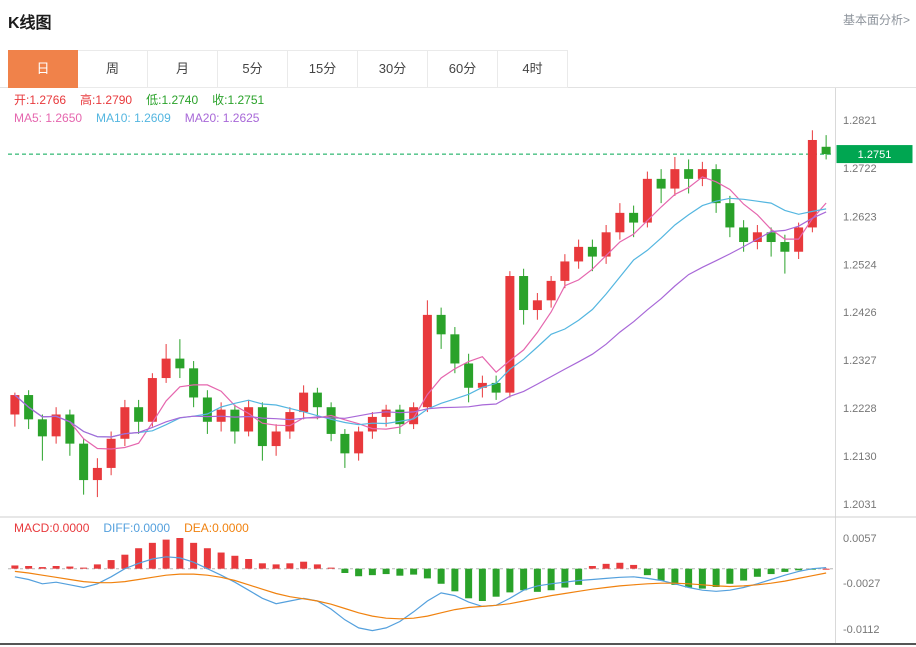  What do you see at coordinates (139, 99) in the screenshot?
I see `ohlc-legend: 开:1.2766 高:1.2790 低:1.2740 收:1.2751` at bounding box center [139, 99].